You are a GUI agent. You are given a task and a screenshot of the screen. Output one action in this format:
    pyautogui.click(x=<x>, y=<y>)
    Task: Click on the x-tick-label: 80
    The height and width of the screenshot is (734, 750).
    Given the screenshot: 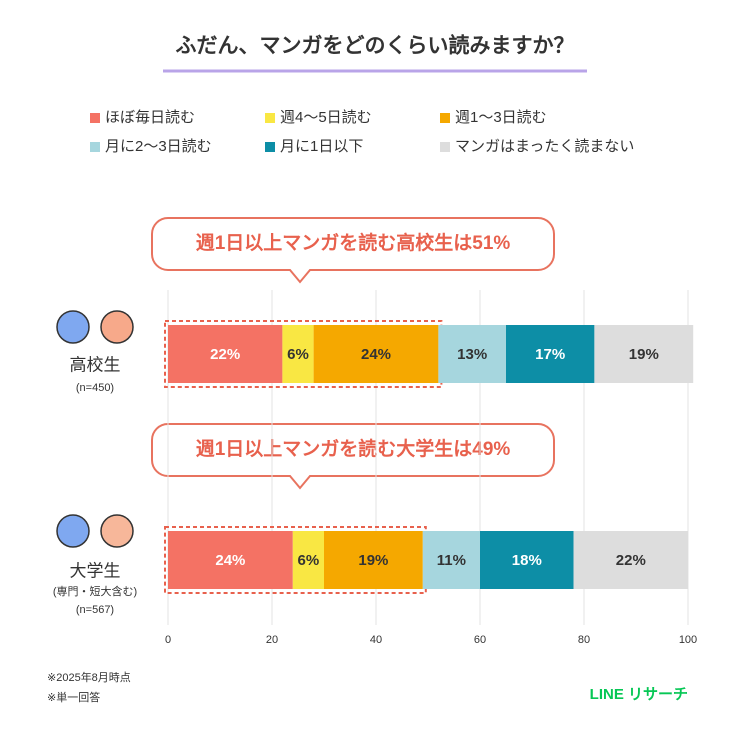 What is the action you would take?
    pyautogui.click(x=584, y=640)
    